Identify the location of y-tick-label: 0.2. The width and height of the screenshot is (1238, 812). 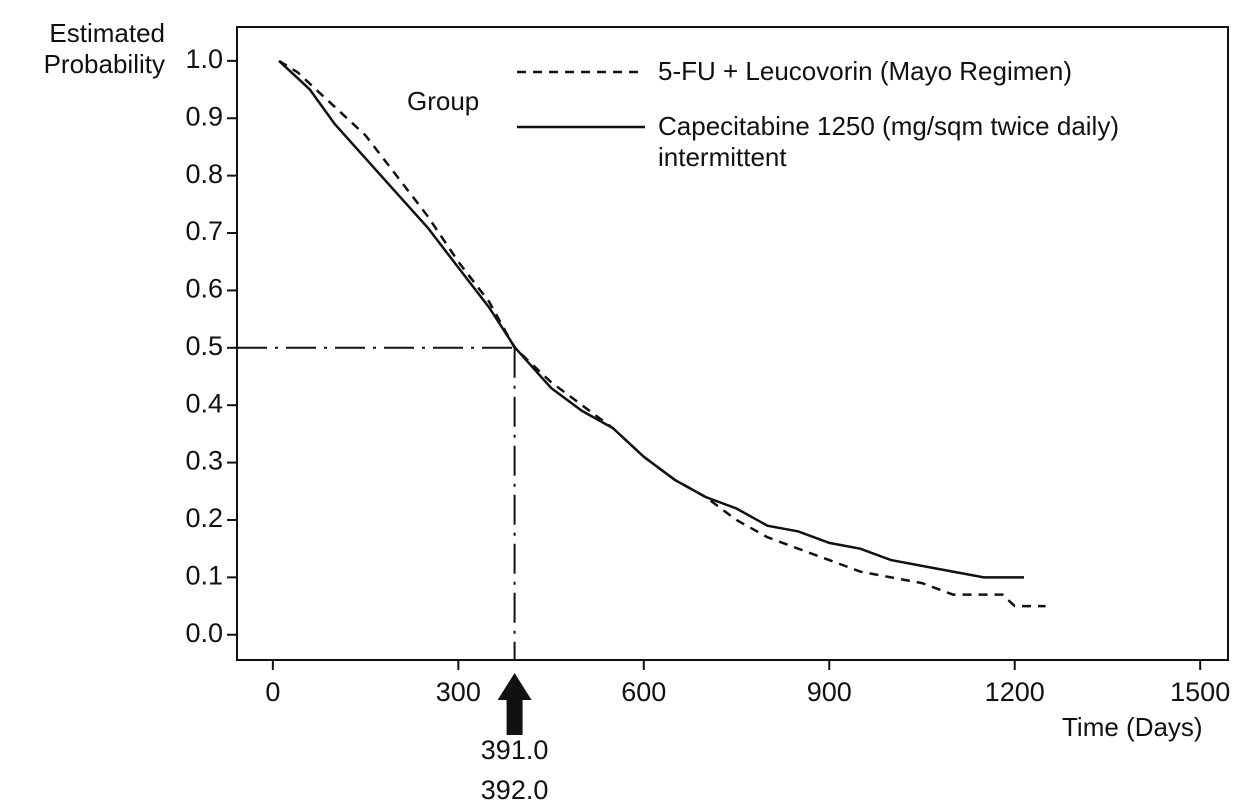
(204, 518).